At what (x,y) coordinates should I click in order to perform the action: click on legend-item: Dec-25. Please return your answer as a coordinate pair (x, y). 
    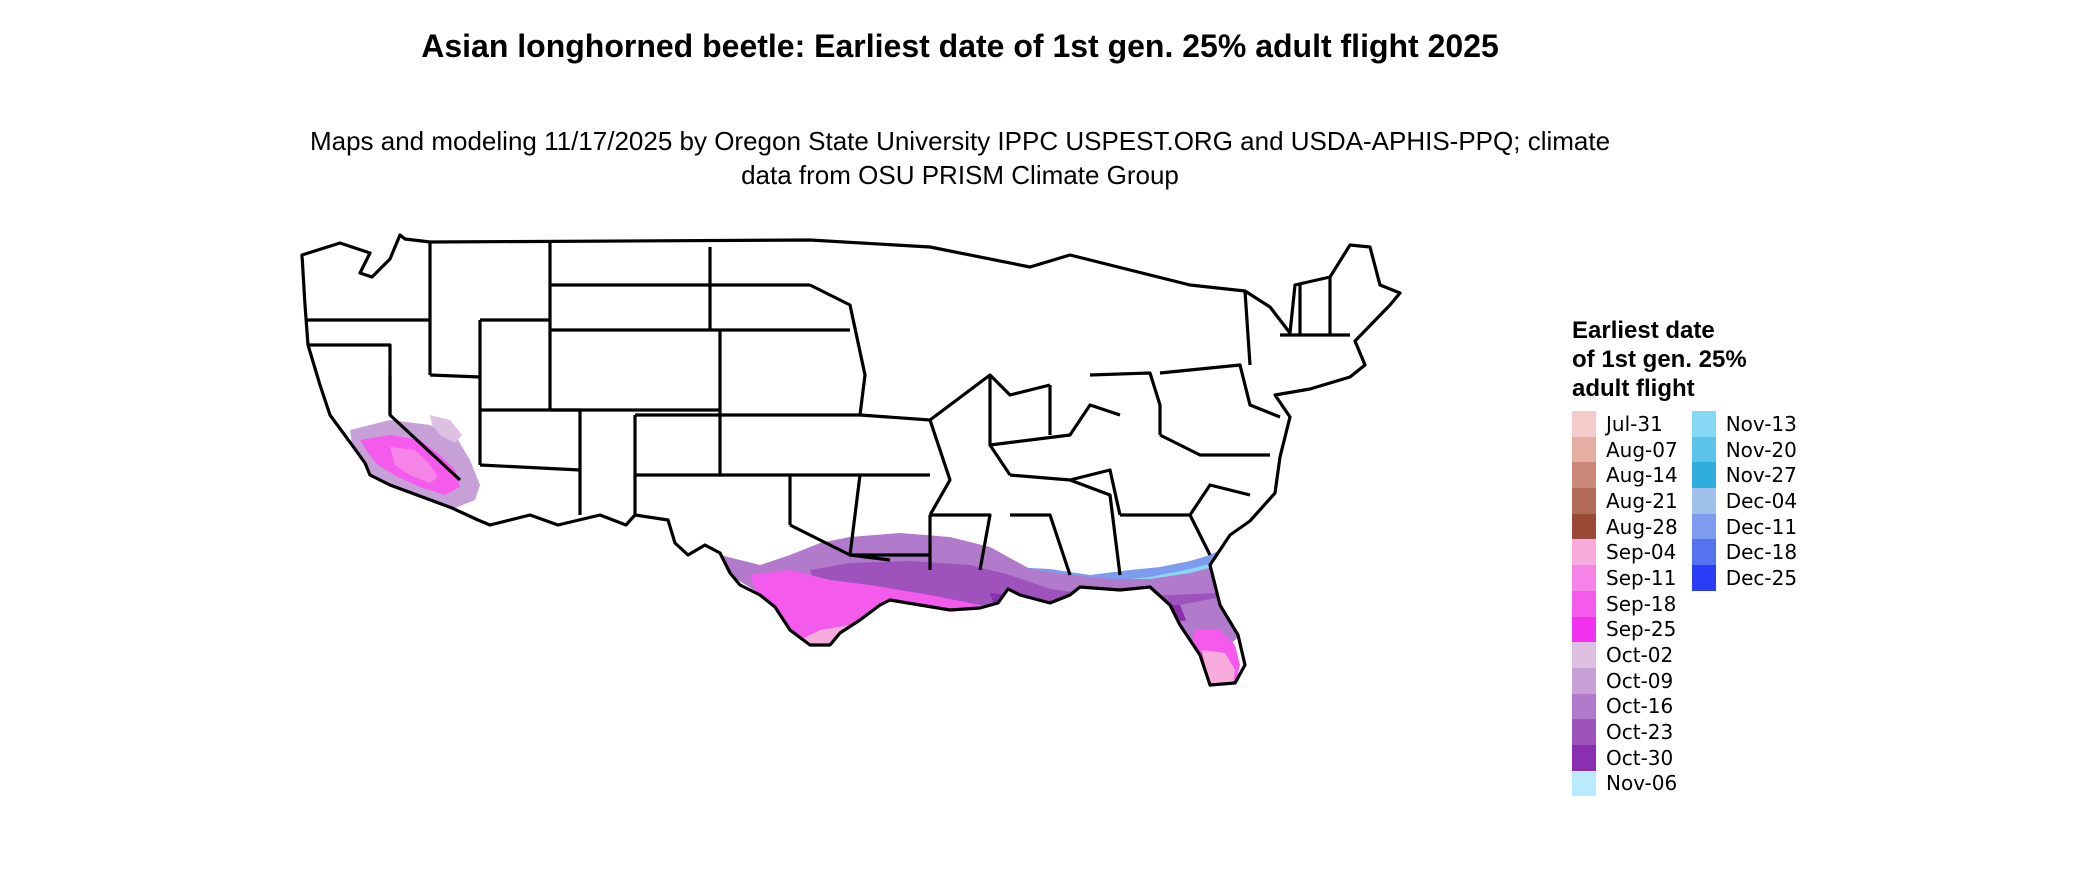
    Looking at the image, I should click on (1744, 578).